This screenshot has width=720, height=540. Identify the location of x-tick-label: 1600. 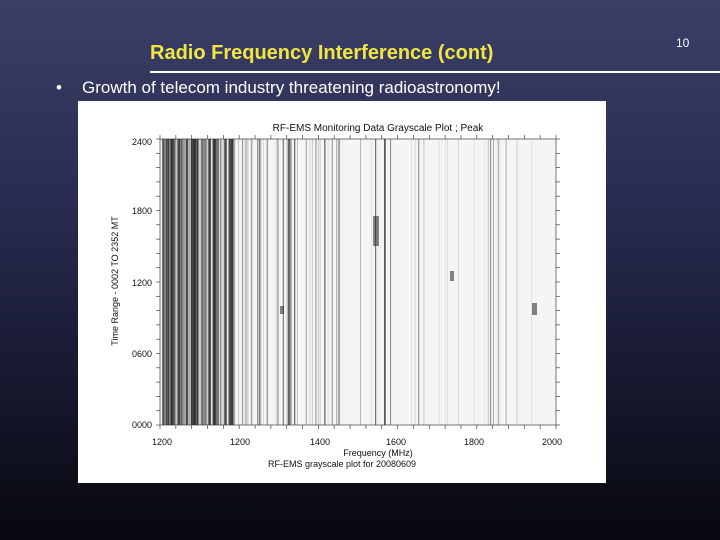
(396, 442).